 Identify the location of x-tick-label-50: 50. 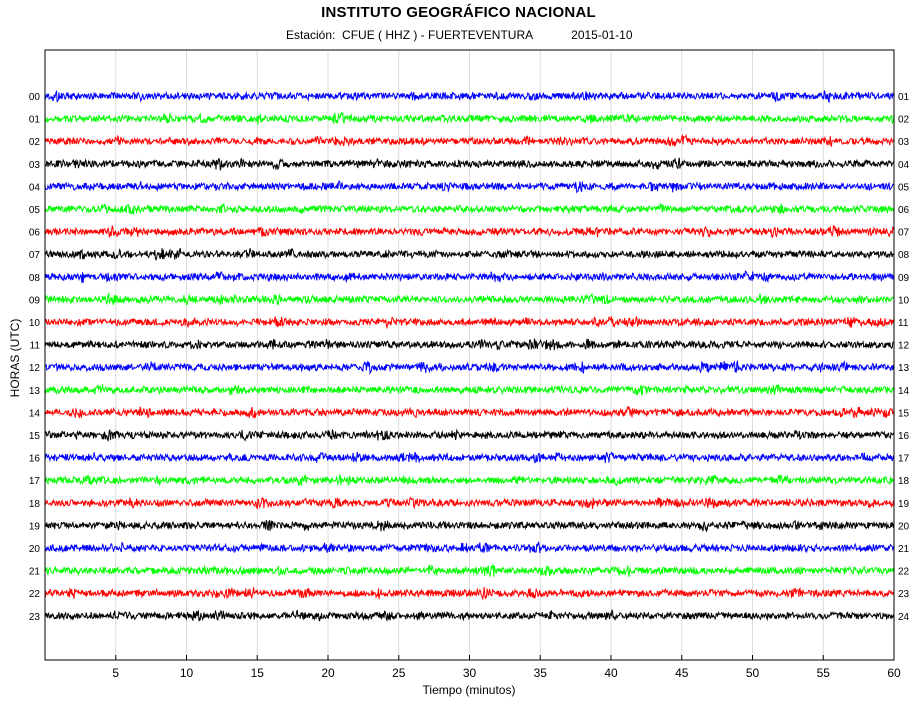
(753, 673).